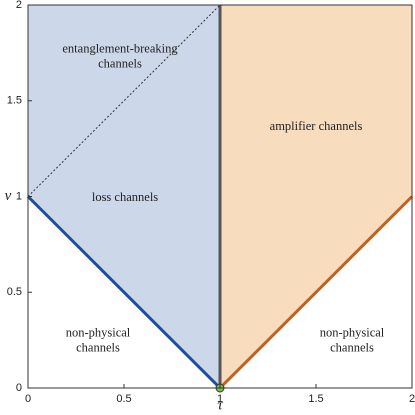  Describe the element at coordinates (412, 399) in the screenshot. I see `x-tick-label: 2` at that location.